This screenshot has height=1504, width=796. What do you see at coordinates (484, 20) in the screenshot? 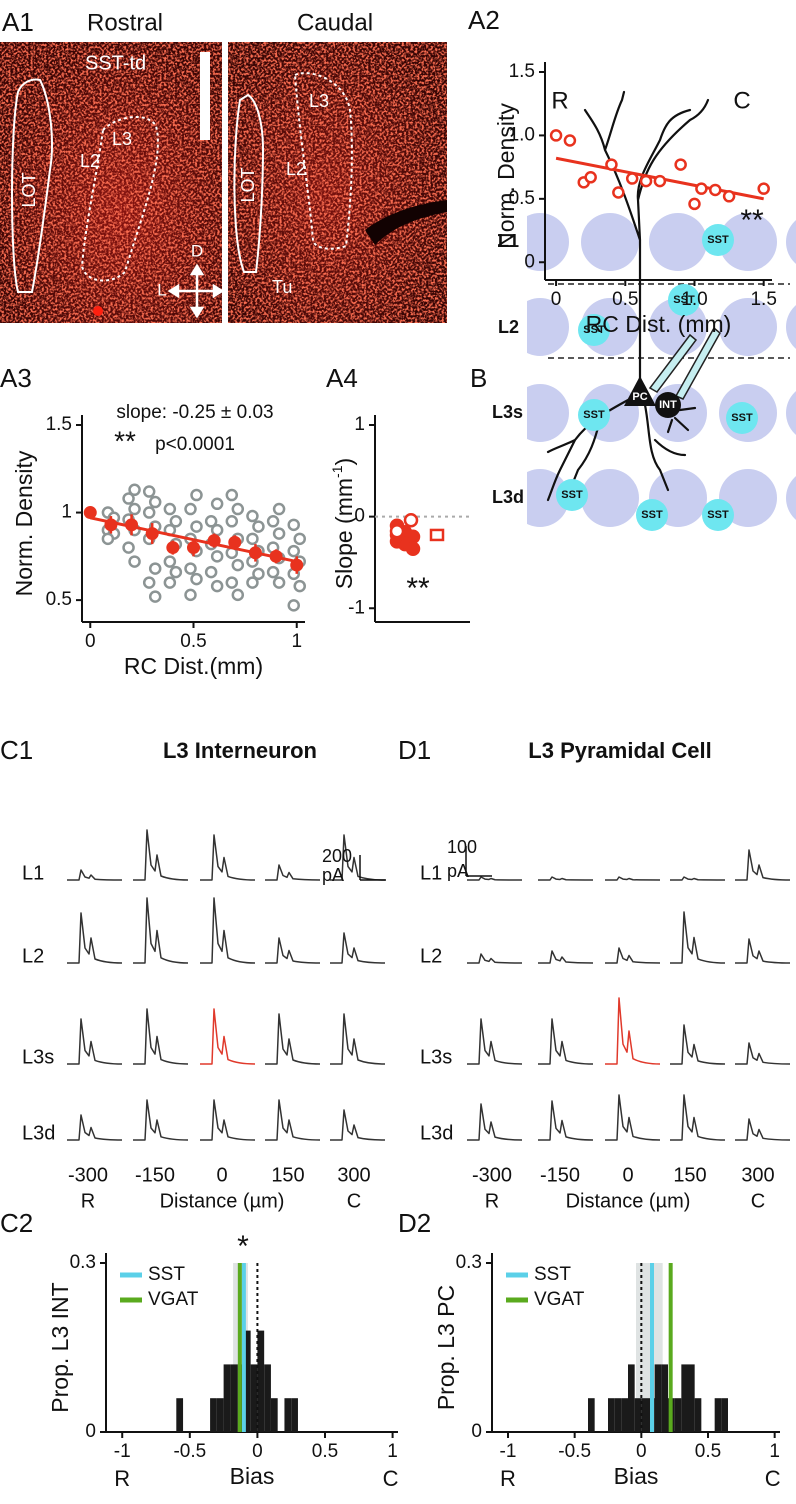
I see `panel-label: A2` at bounding box center [484, 20].